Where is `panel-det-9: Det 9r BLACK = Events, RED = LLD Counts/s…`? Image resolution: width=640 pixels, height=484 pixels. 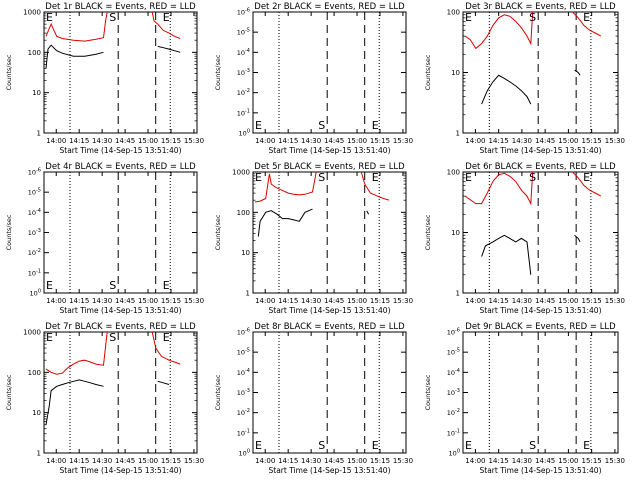 panel-det-9: Det 9r BLACK = Events, RED = LLD Counts/s… is located at coordinates (524, 398).